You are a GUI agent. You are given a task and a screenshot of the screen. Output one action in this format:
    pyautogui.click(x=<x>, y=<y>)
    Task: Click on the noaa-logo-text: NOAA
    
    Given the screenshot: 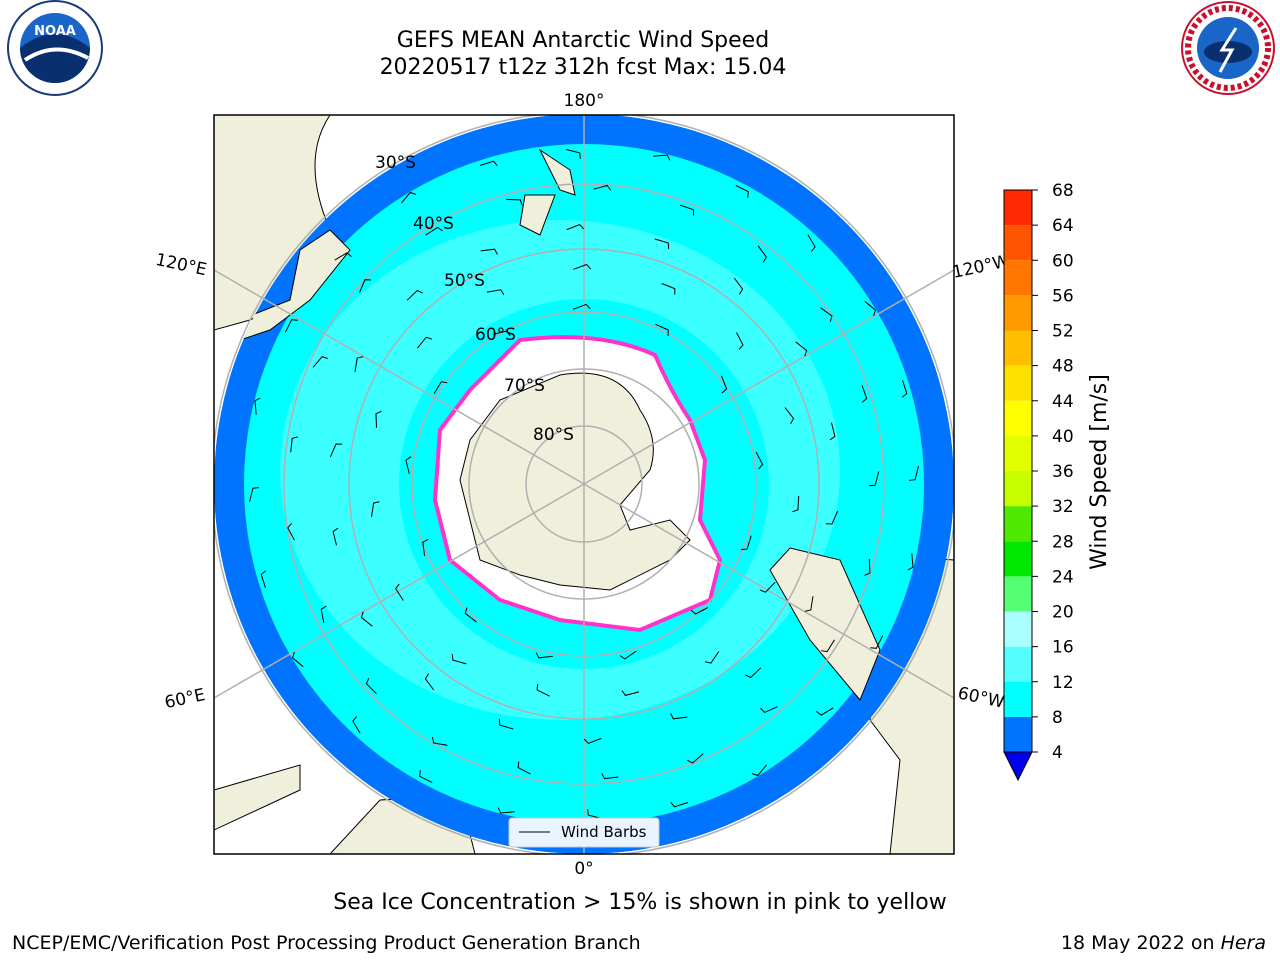 What is the action you would take?
    pyautogui.click(x=55, y=31)
    